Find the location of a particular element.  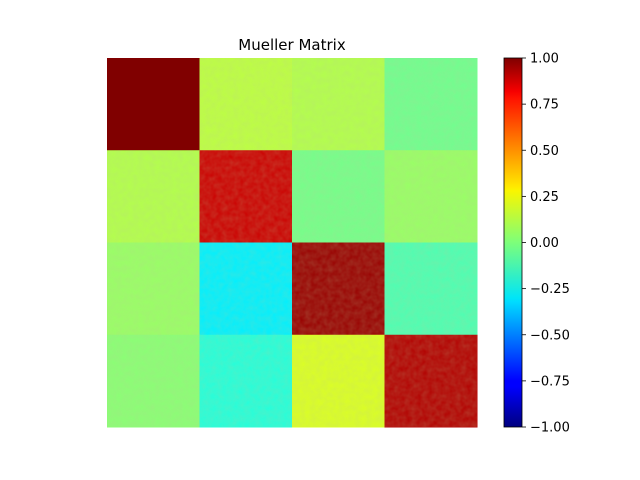

colorbar-tick-label: −1.00 is located at coordinates (550, 428).